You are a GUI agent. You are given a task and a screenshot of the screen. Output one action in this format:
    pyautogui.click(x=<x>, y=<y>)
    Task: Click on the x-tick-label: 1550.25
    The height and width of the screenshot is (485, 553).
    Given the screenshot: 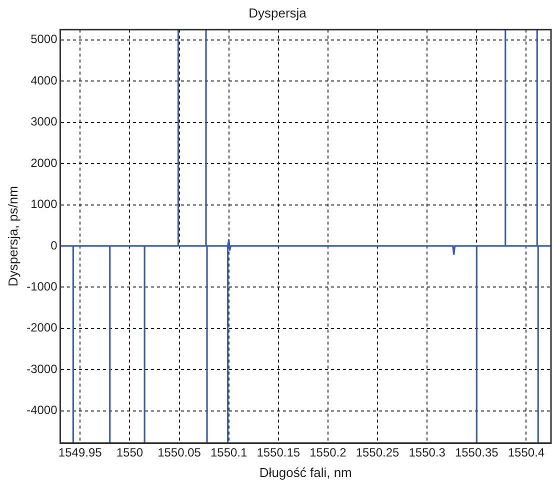 What is the action you would take?
    pyautogui.click(x=378, y=453)
    